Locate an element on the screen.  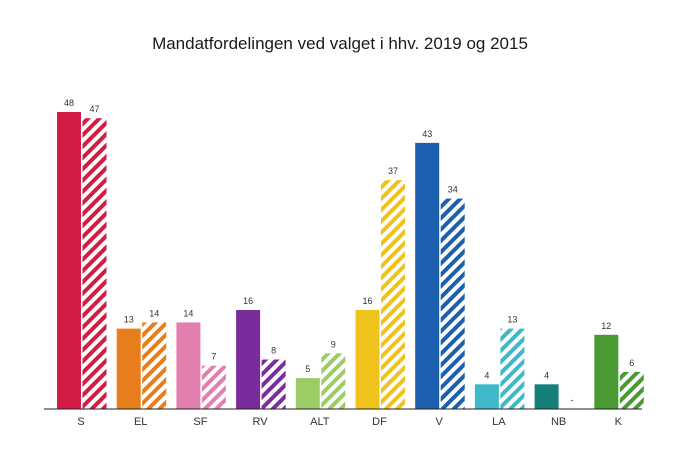
bar-la-2019 is located at coordinates (486, 397).